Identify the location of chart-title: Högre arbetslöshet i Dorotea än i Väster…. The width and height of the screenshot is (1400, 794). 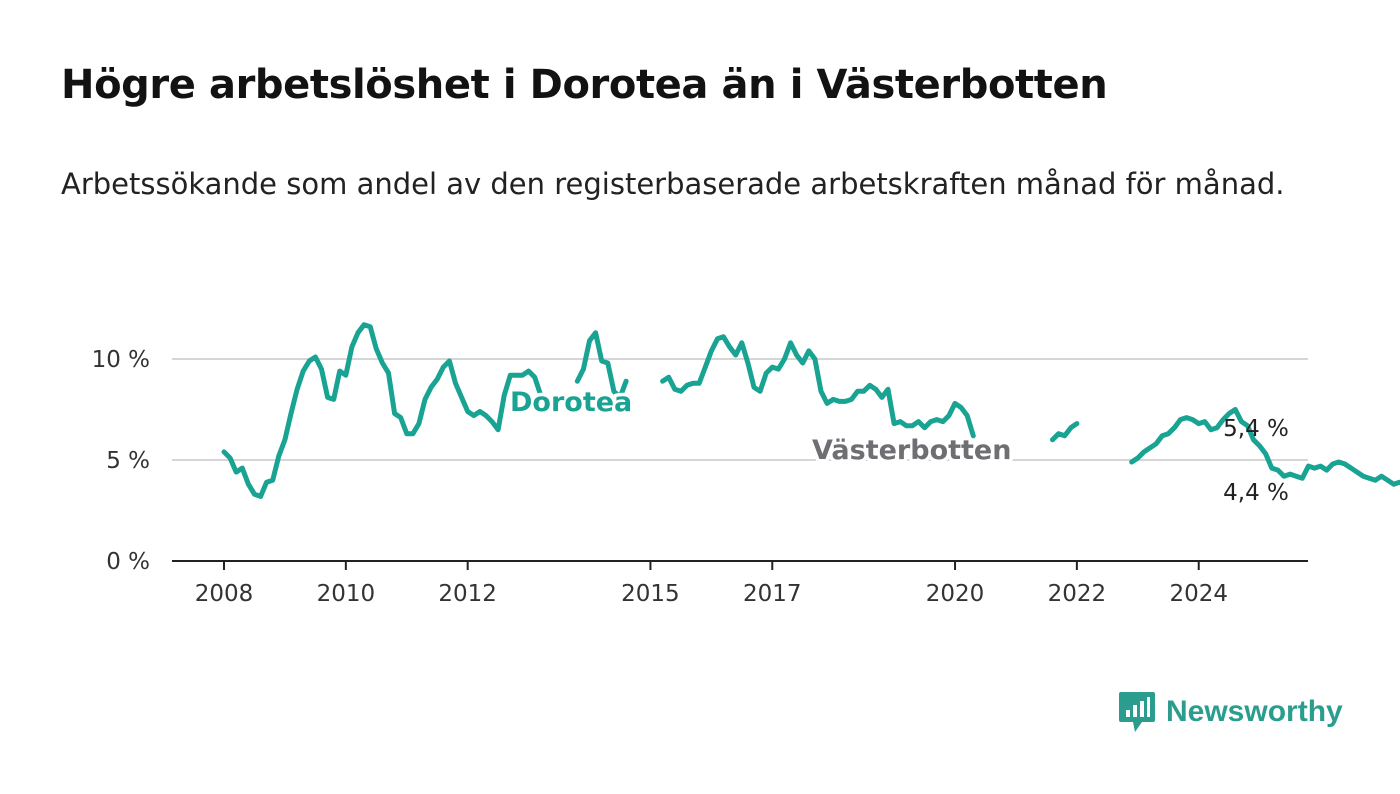
(584, 85).